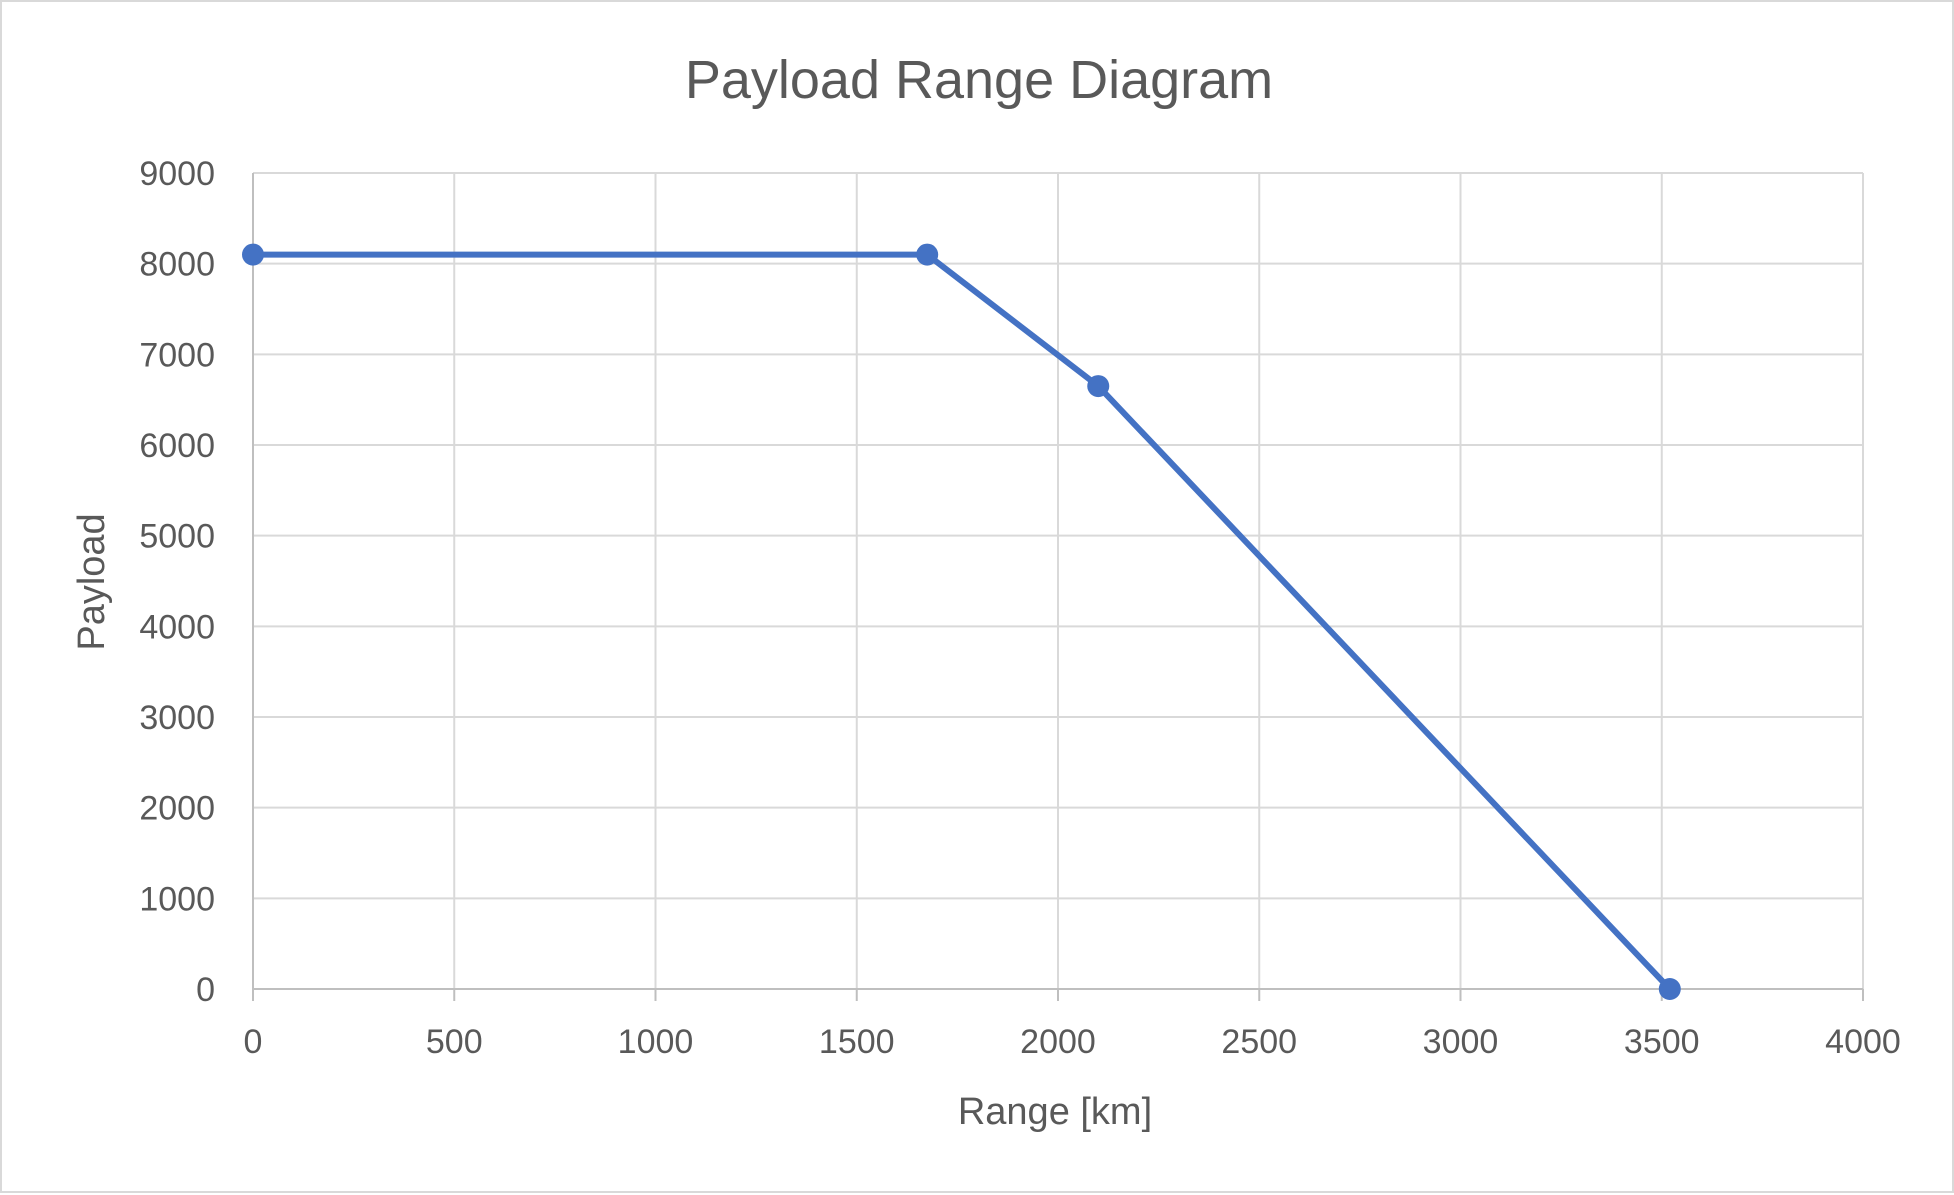 Image resolution: width=1954 pixels, height=1195 pixels. Describe the element at coordinates (1662, 1042) in the screenshot. I see `x-tick-label: 3500` at that location.